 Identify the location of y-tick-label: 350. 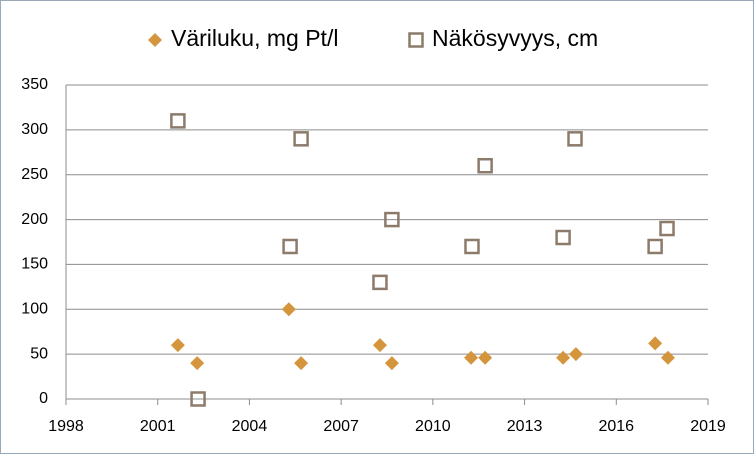
(34, 84).